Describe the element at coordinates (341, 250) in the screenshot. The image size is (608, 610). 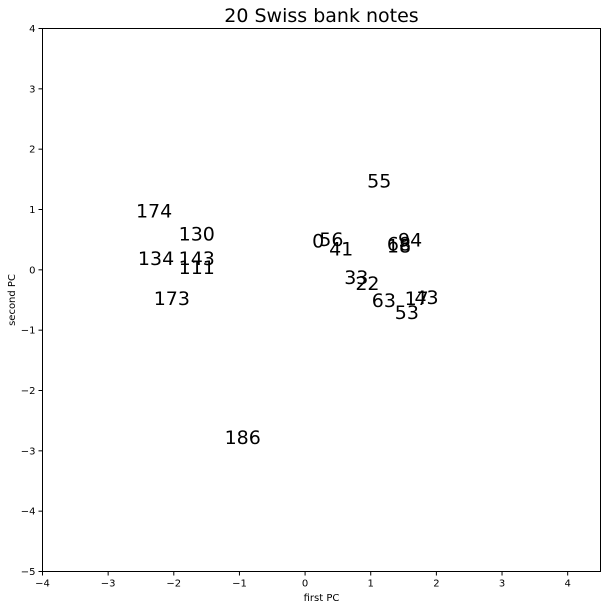
I see `point-label-41: 41` at that location.